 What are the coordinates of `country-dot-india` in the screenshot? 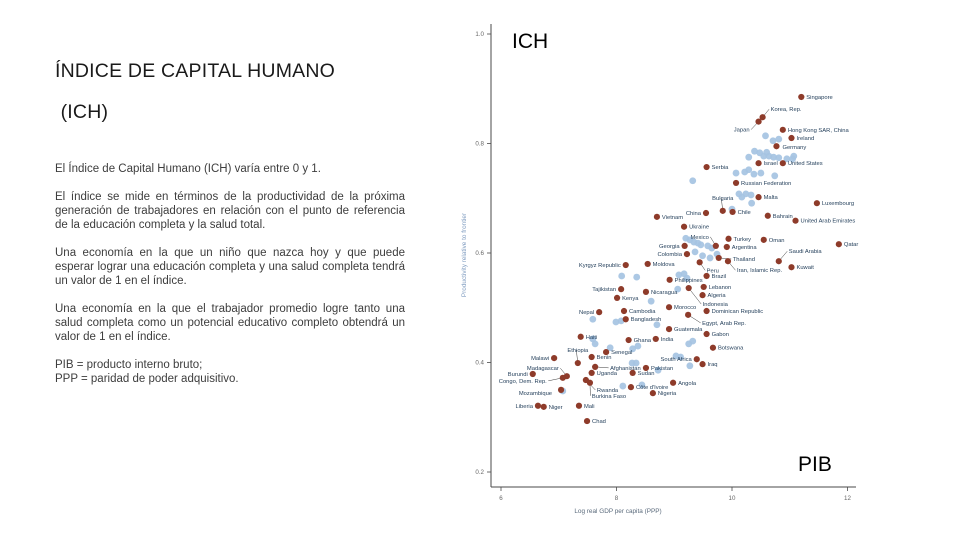 It's located at (655, 339).